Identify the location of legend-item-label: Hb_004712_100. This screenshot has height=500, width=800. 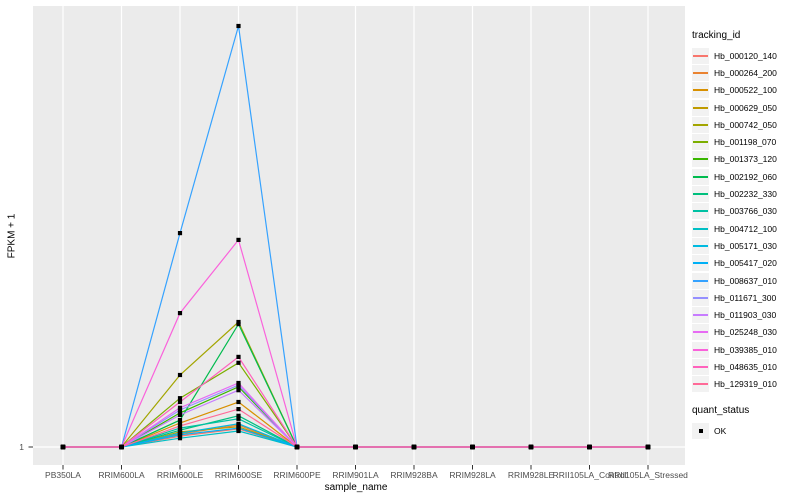
(745, 228).